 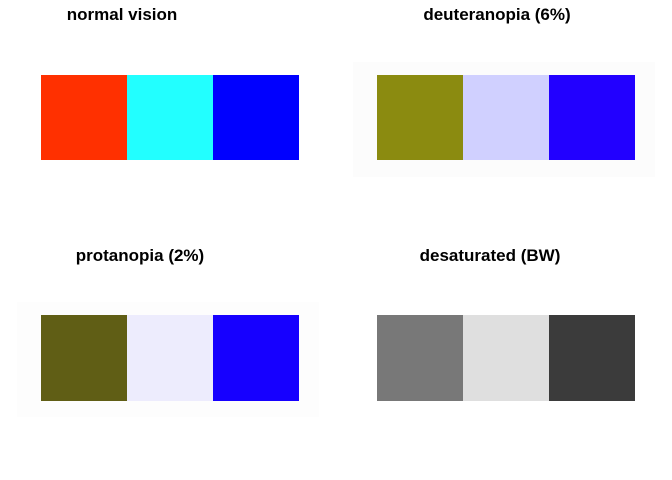 What do you see at coordinates (140, 255) in the screenshot?
I see `panel-title: protanopia (2%)` at bounding box center [140, 255].